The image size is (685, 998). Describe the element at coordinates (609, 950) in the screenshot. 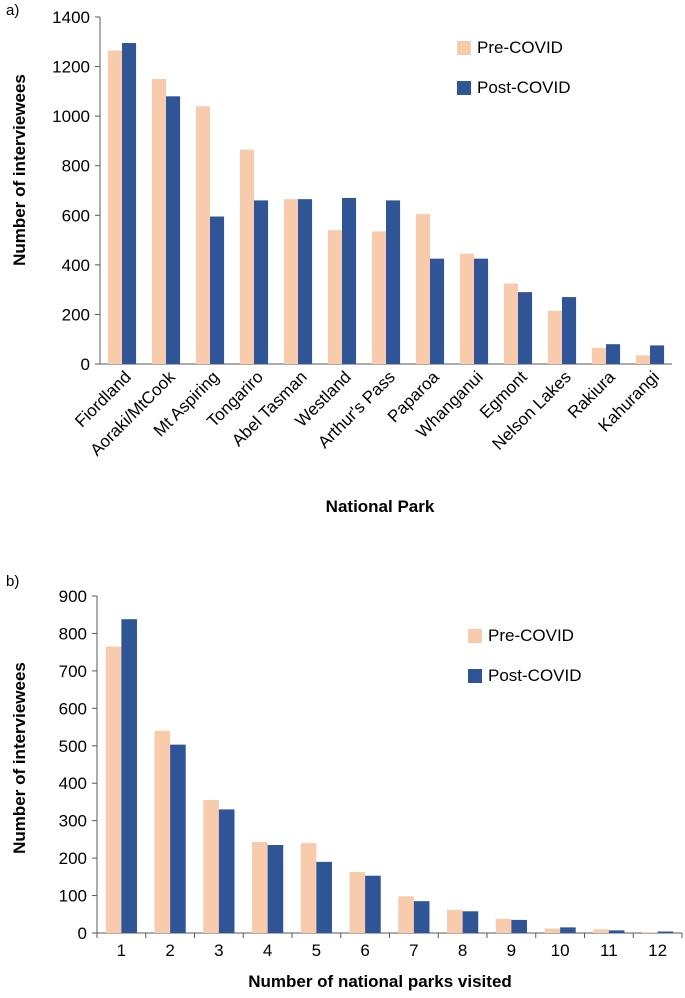

I see `x-tick-label: 11` at that location.